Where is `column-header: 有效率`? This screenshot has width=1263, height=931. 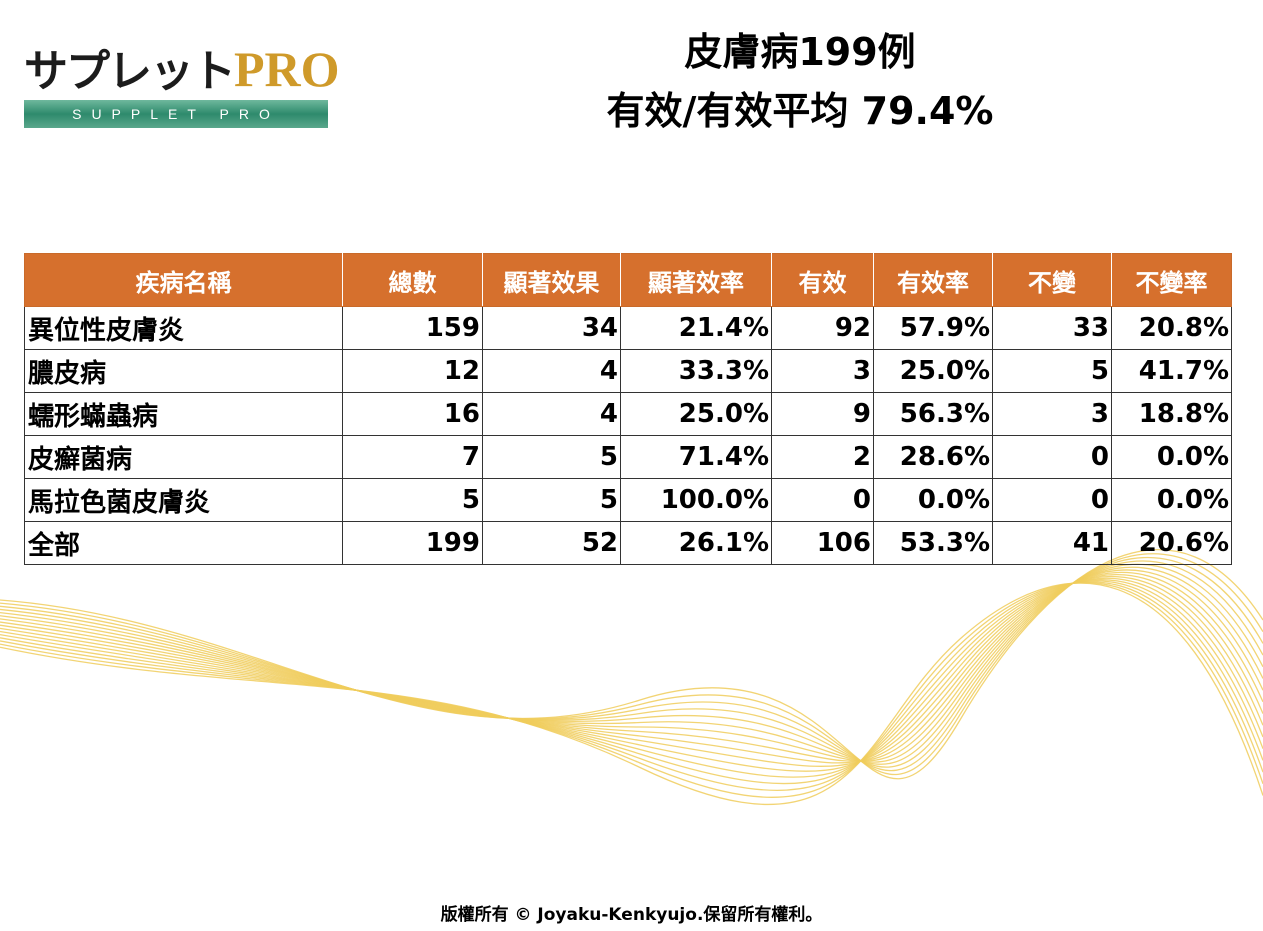
column-header: 有效率 is located at coordinates (933, 280).